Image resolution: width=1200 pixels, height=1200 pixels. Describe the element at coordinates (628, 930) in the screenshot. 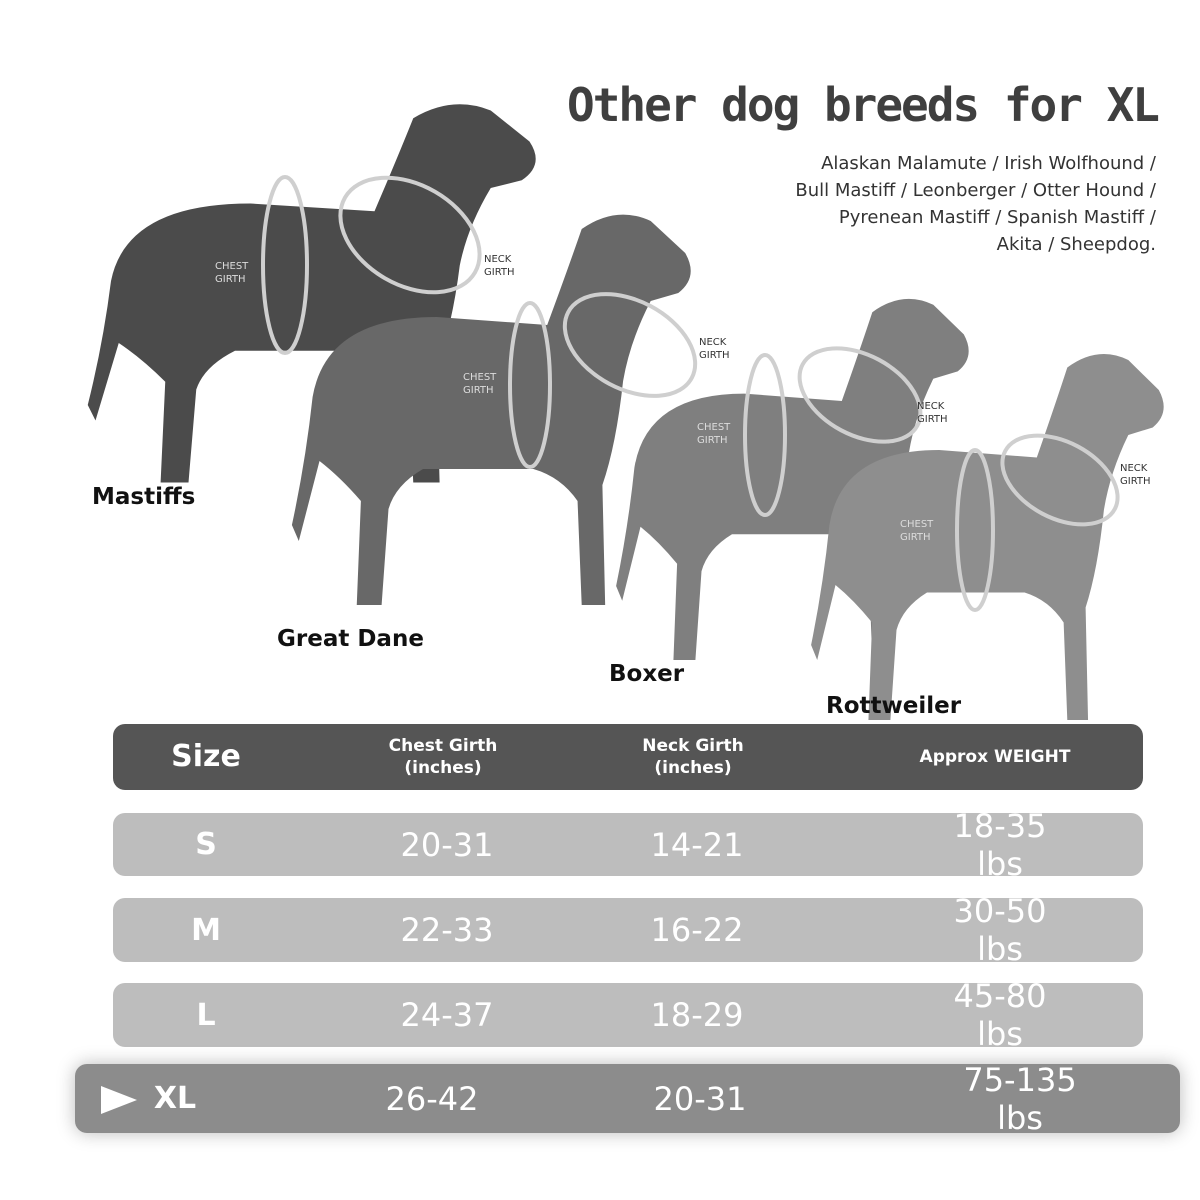

I see `table-row: M 22-33 16-22 30-50 lbs` at that location.